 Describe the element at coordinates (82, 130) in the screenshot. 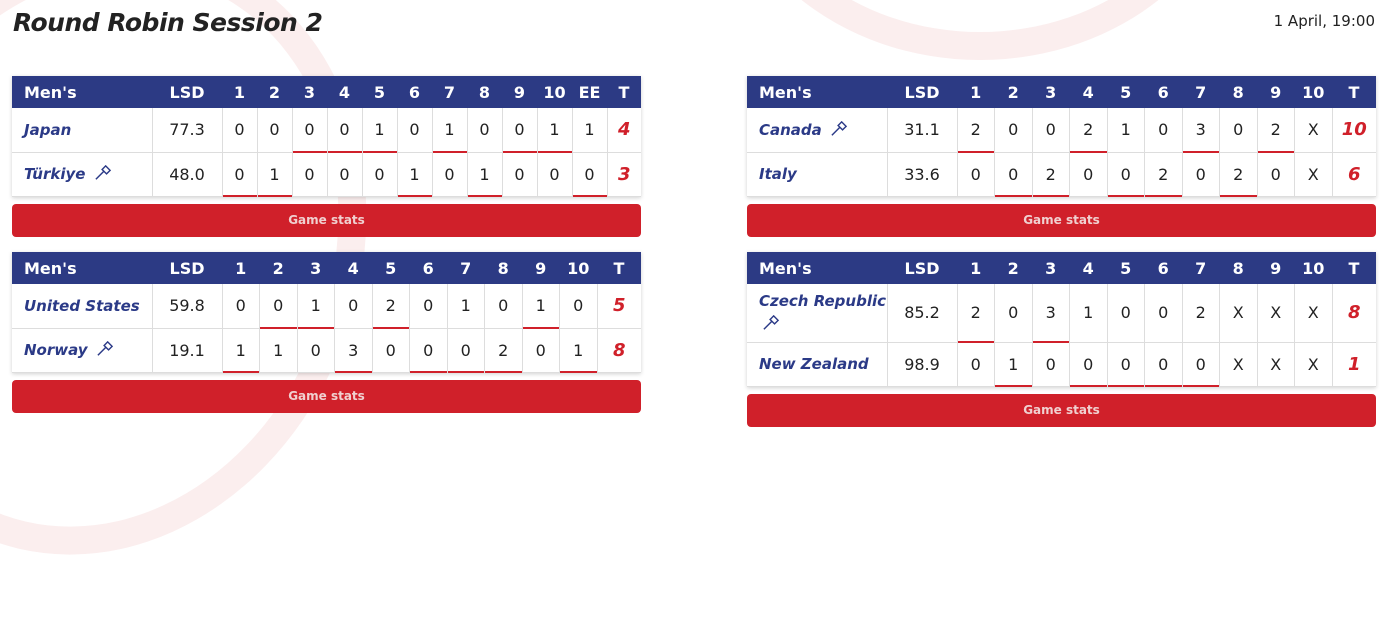

I see `team-name-cell: Japan` at that location.